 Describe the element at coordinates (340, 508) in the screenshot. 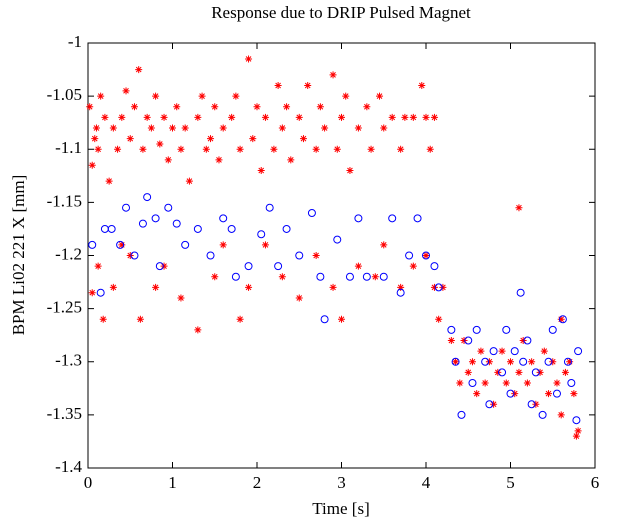

I see `x-axis-label: Time [s]` at that location.